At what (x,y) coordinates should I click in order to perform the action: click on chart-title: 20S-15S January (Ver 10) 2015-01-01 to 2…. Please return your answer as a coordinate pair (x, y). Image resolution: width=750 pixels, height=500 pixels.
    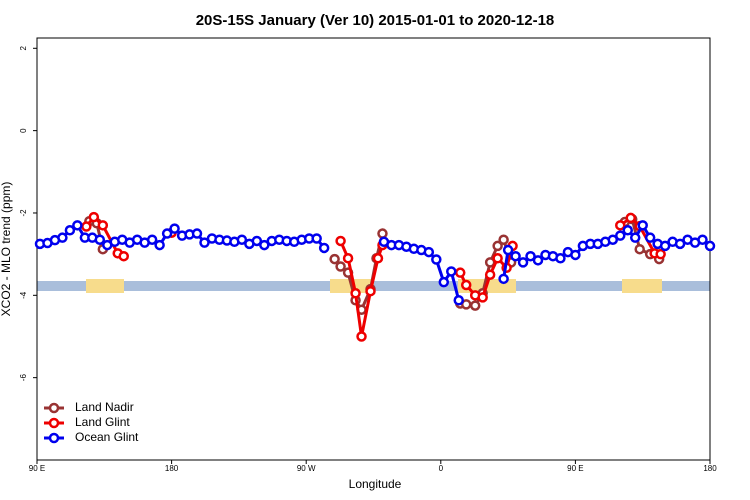
    Looking at the image, I should click on (375, 20).